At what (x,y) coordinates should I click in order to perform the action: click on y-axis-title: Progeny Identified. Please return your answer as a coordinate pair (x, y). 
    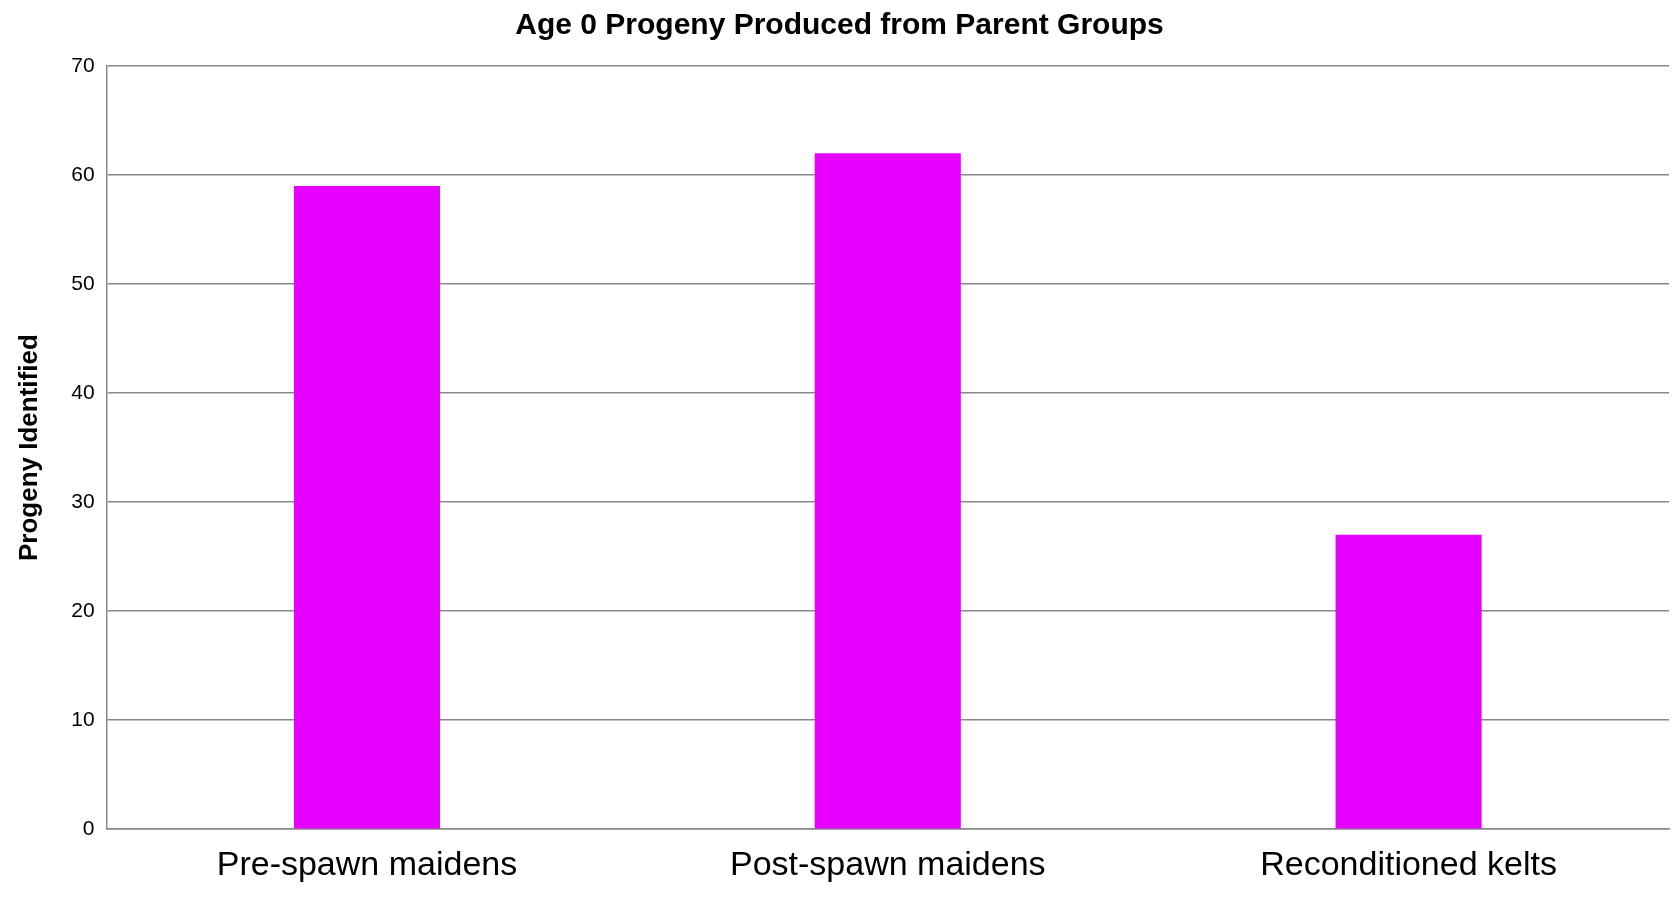
    Looking at the image, I should click on (27, 448).